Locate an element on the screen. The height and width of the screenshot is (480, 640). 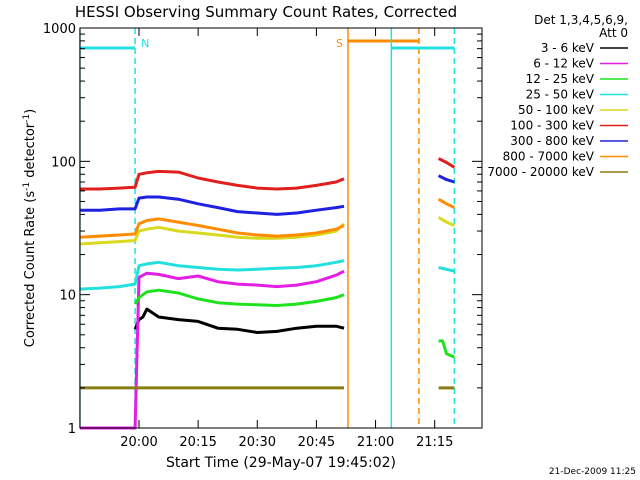
legend-label-25-50-kev: 25 - 50 keV is located at coordinates (560, 95).